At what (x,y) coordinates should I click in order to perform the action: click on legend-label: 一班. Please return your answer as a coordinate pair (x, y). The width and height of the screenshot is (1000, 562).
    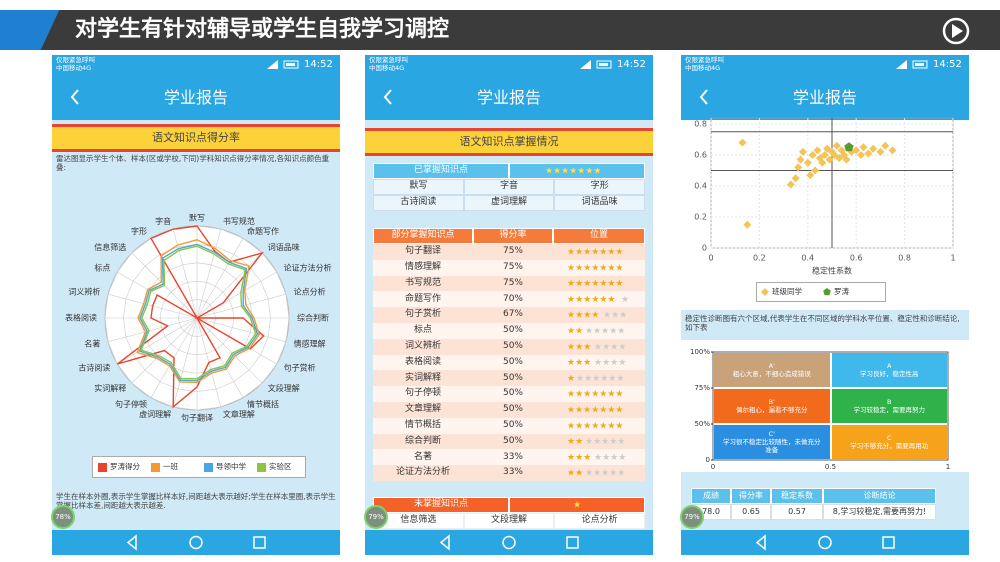
    Looking at the image, I should click on (170, 466).